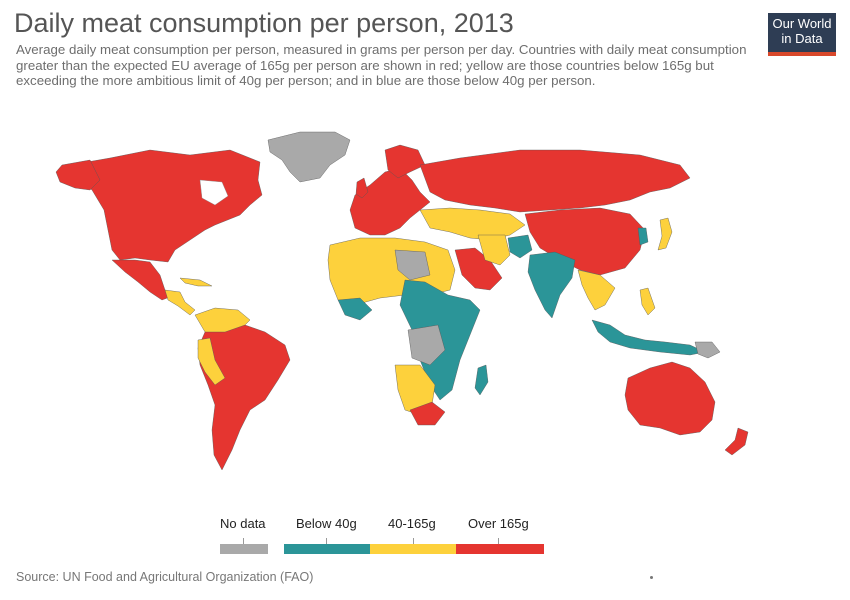  Describe the element at coordinates (78, 175) in the screenshot. I see `alaska` at that location.